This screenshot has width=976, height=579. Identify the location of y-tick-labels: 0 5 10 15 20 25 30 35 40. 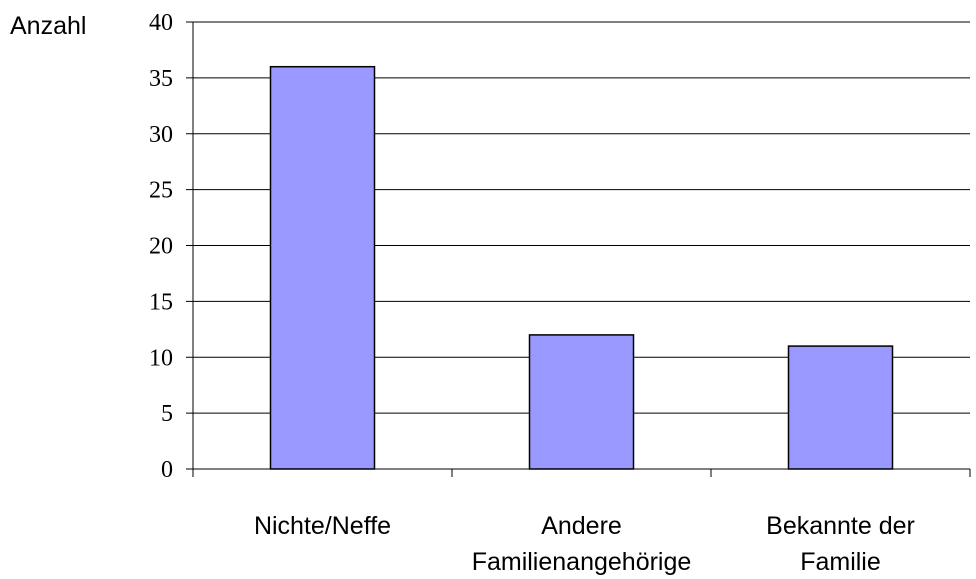
(161, 246).